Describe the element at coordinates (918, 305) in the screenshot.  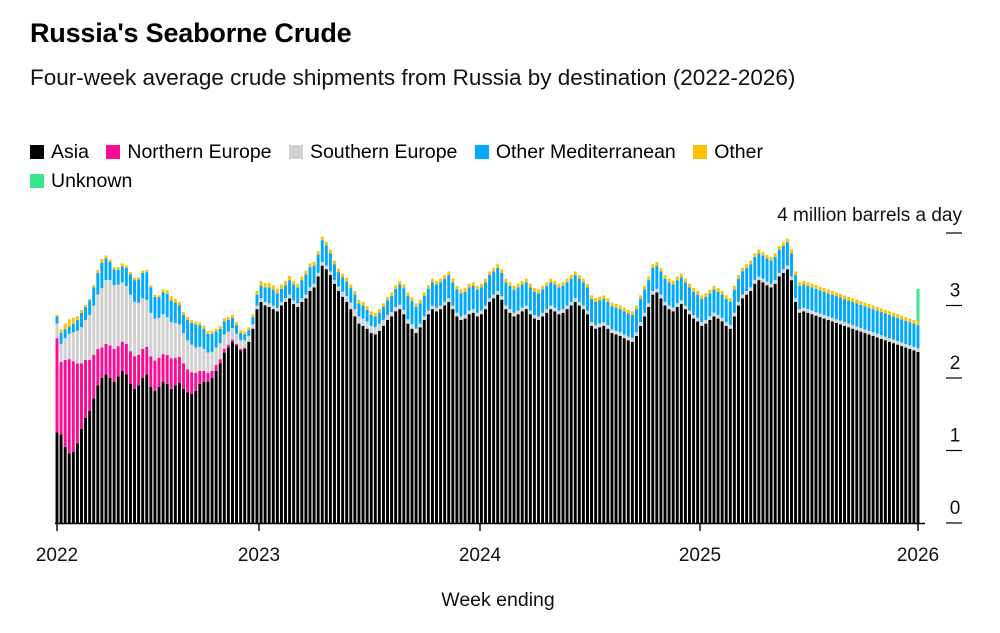
I see `bar-segment-unknown` at that location.